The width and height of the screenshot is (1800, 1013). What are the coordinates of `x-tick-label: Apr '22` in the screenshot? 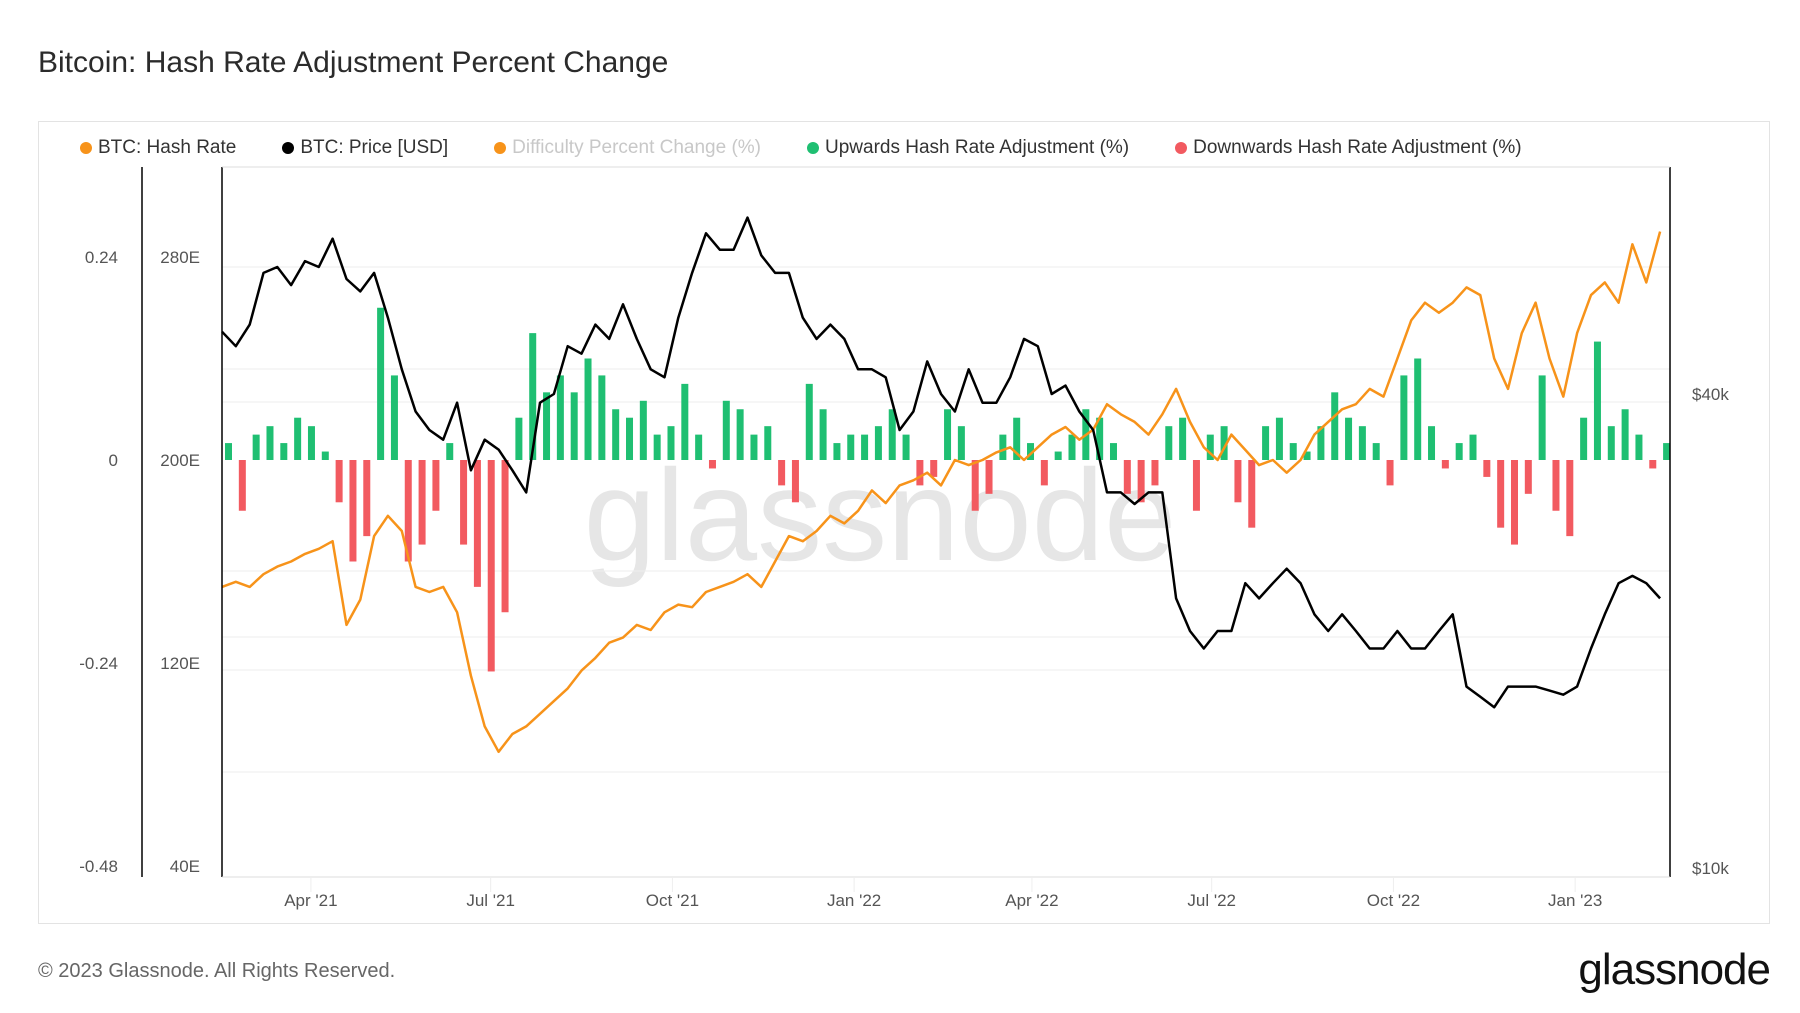 It's located at (1031, 900).